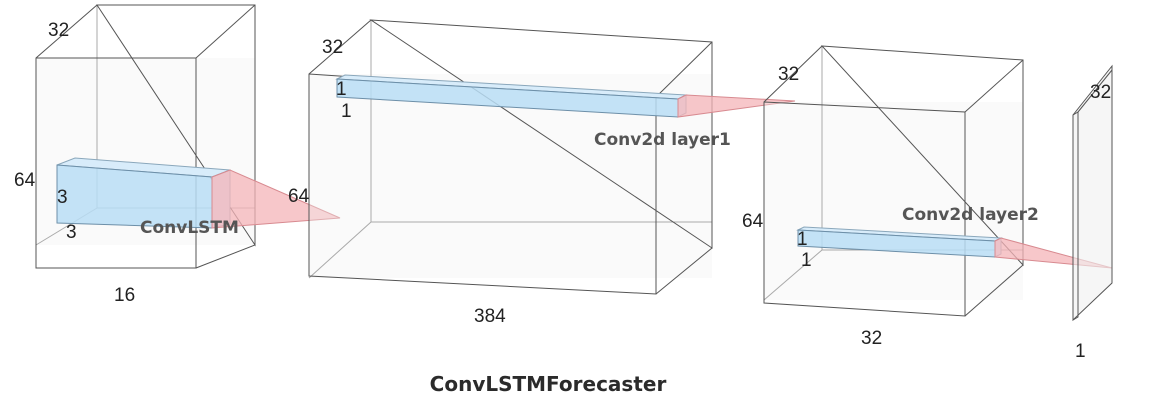 The image size is (1153, 403). What do you see at coordinates (58, 30) in the screenshot?
I see `input-depth-label: 32` at bounding box center [58, 30].